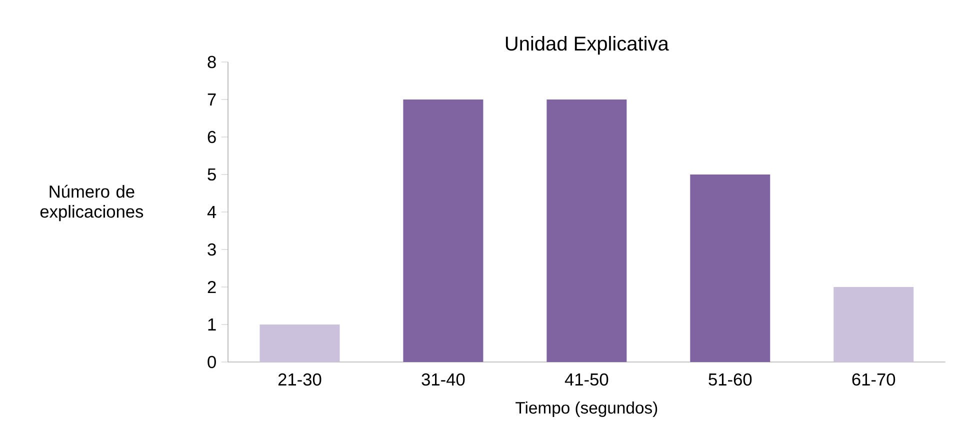  I want to click on y-tick-label: 6, so click(212, 137).